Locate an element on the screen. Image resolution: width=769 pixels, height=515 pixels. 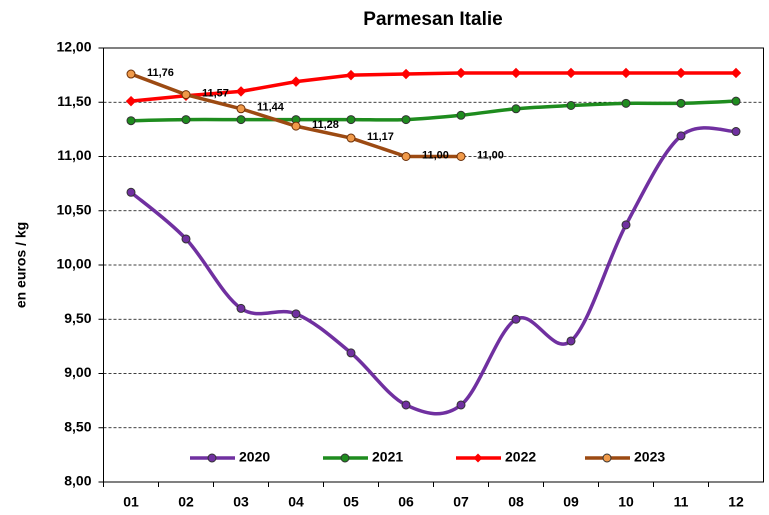
data-label: 11,28 is located at coordinates (325, 125).